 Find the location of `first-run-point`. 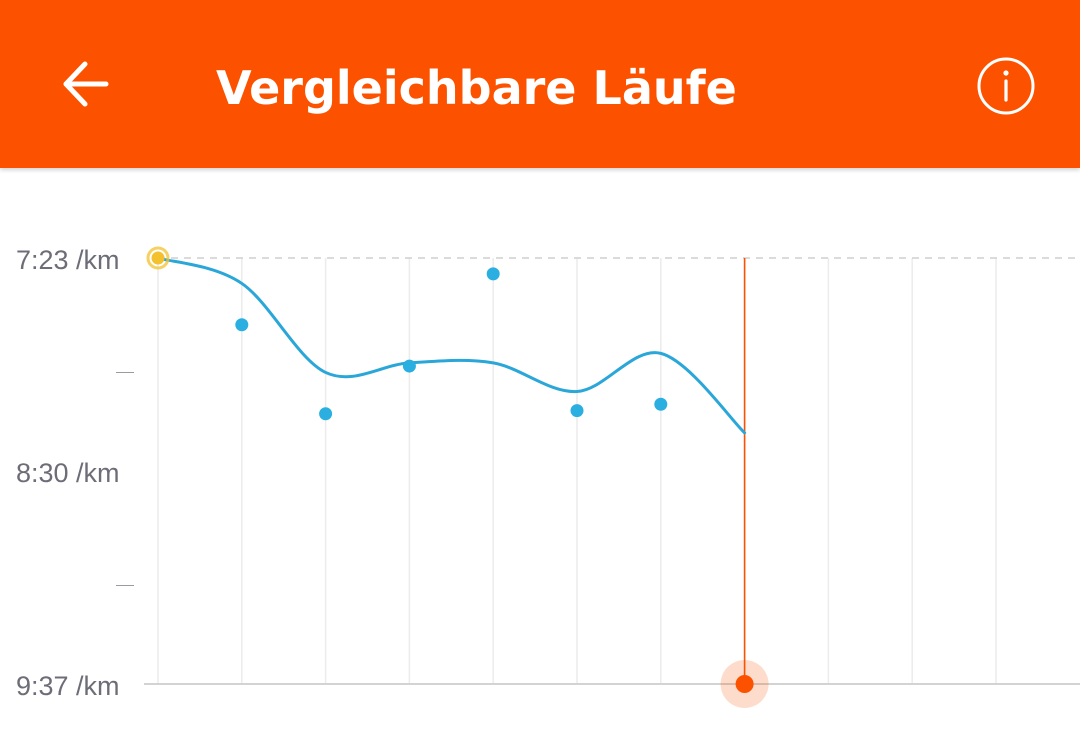

first-run-point is located at coordinates (158, 258).